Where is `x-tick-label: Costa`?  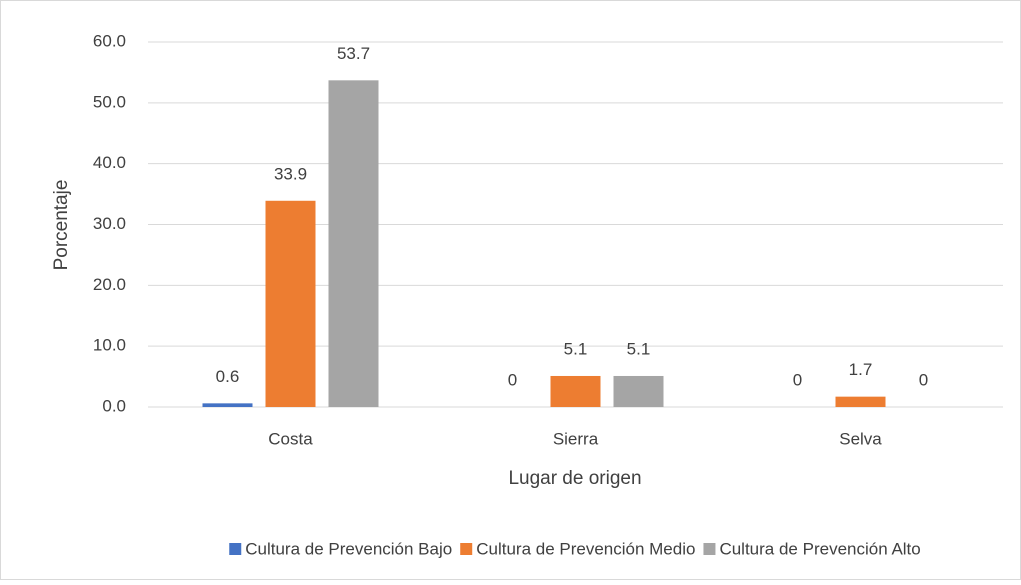 x-tick-label: Costa is located at coordinates (290, 438).